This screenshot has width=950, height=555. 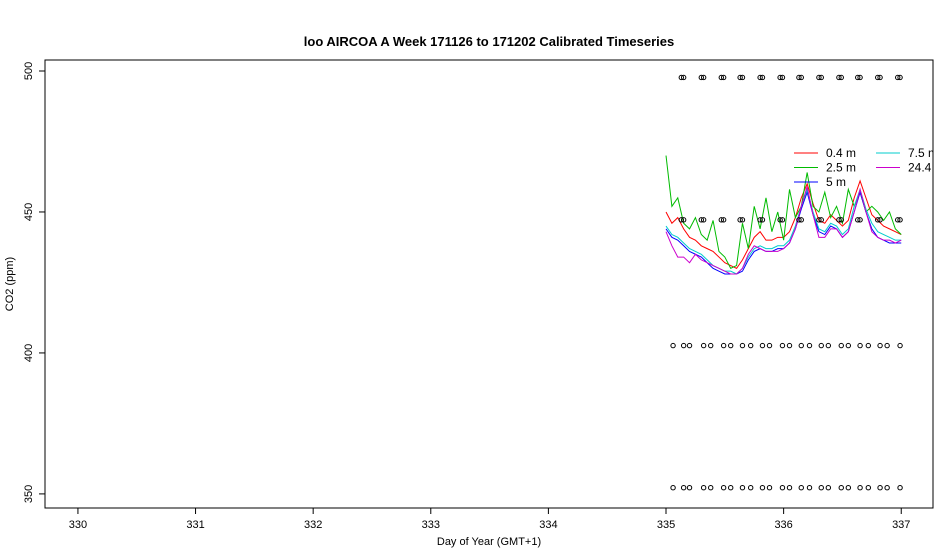 I want to click on x-tick-label: 330, so click(x=78, y=525).